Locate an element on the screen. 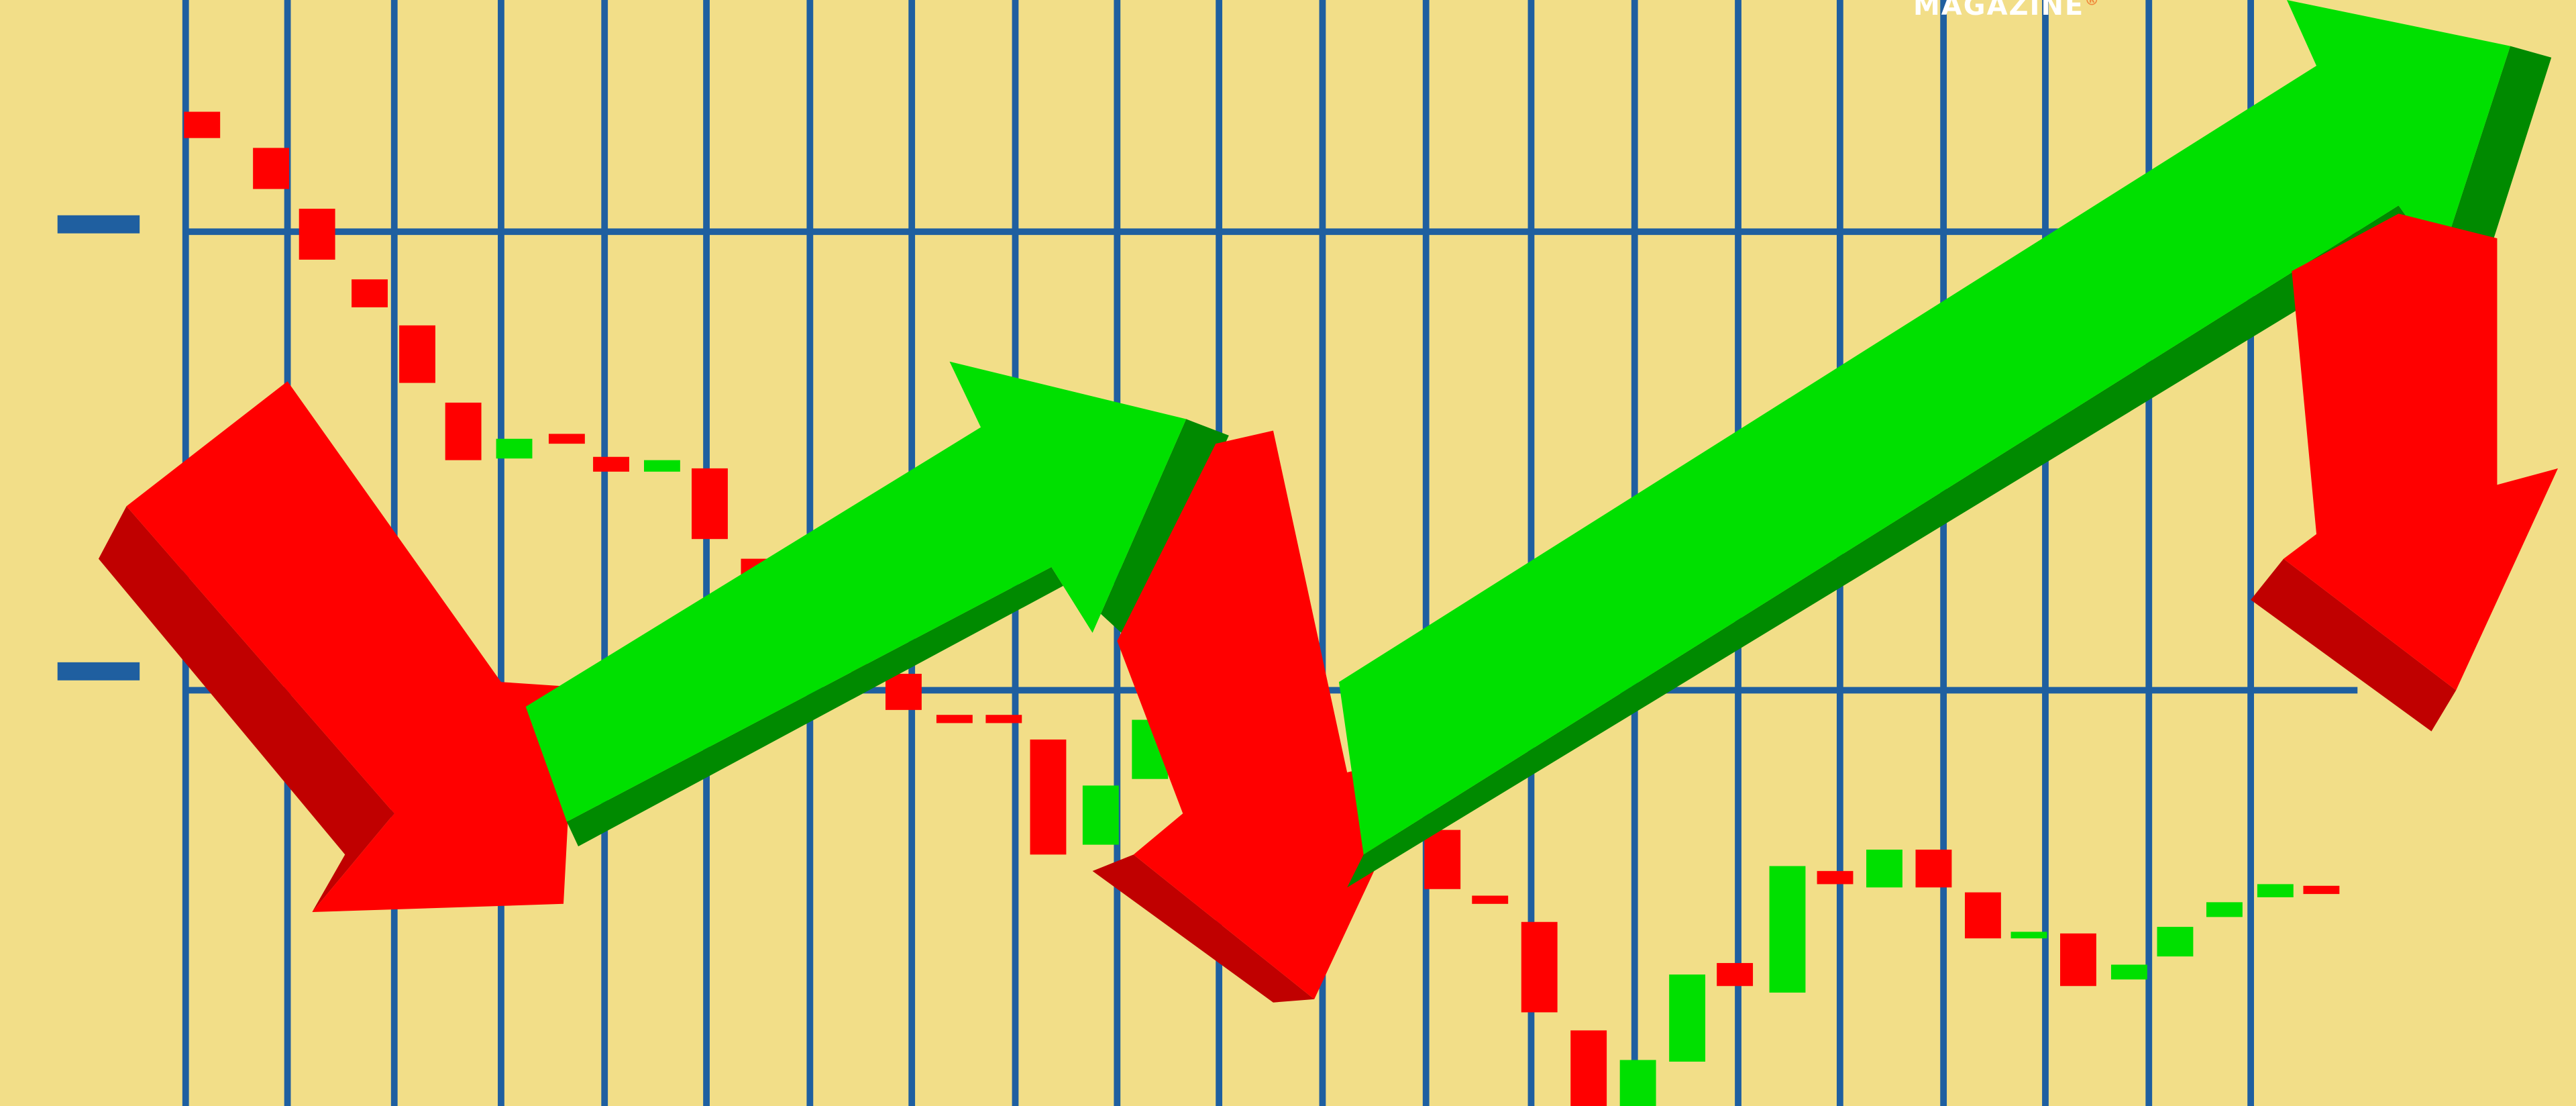 The width and height of the screenshot is (2576, 1106). arrow-up is located at coordinates (856, 591).